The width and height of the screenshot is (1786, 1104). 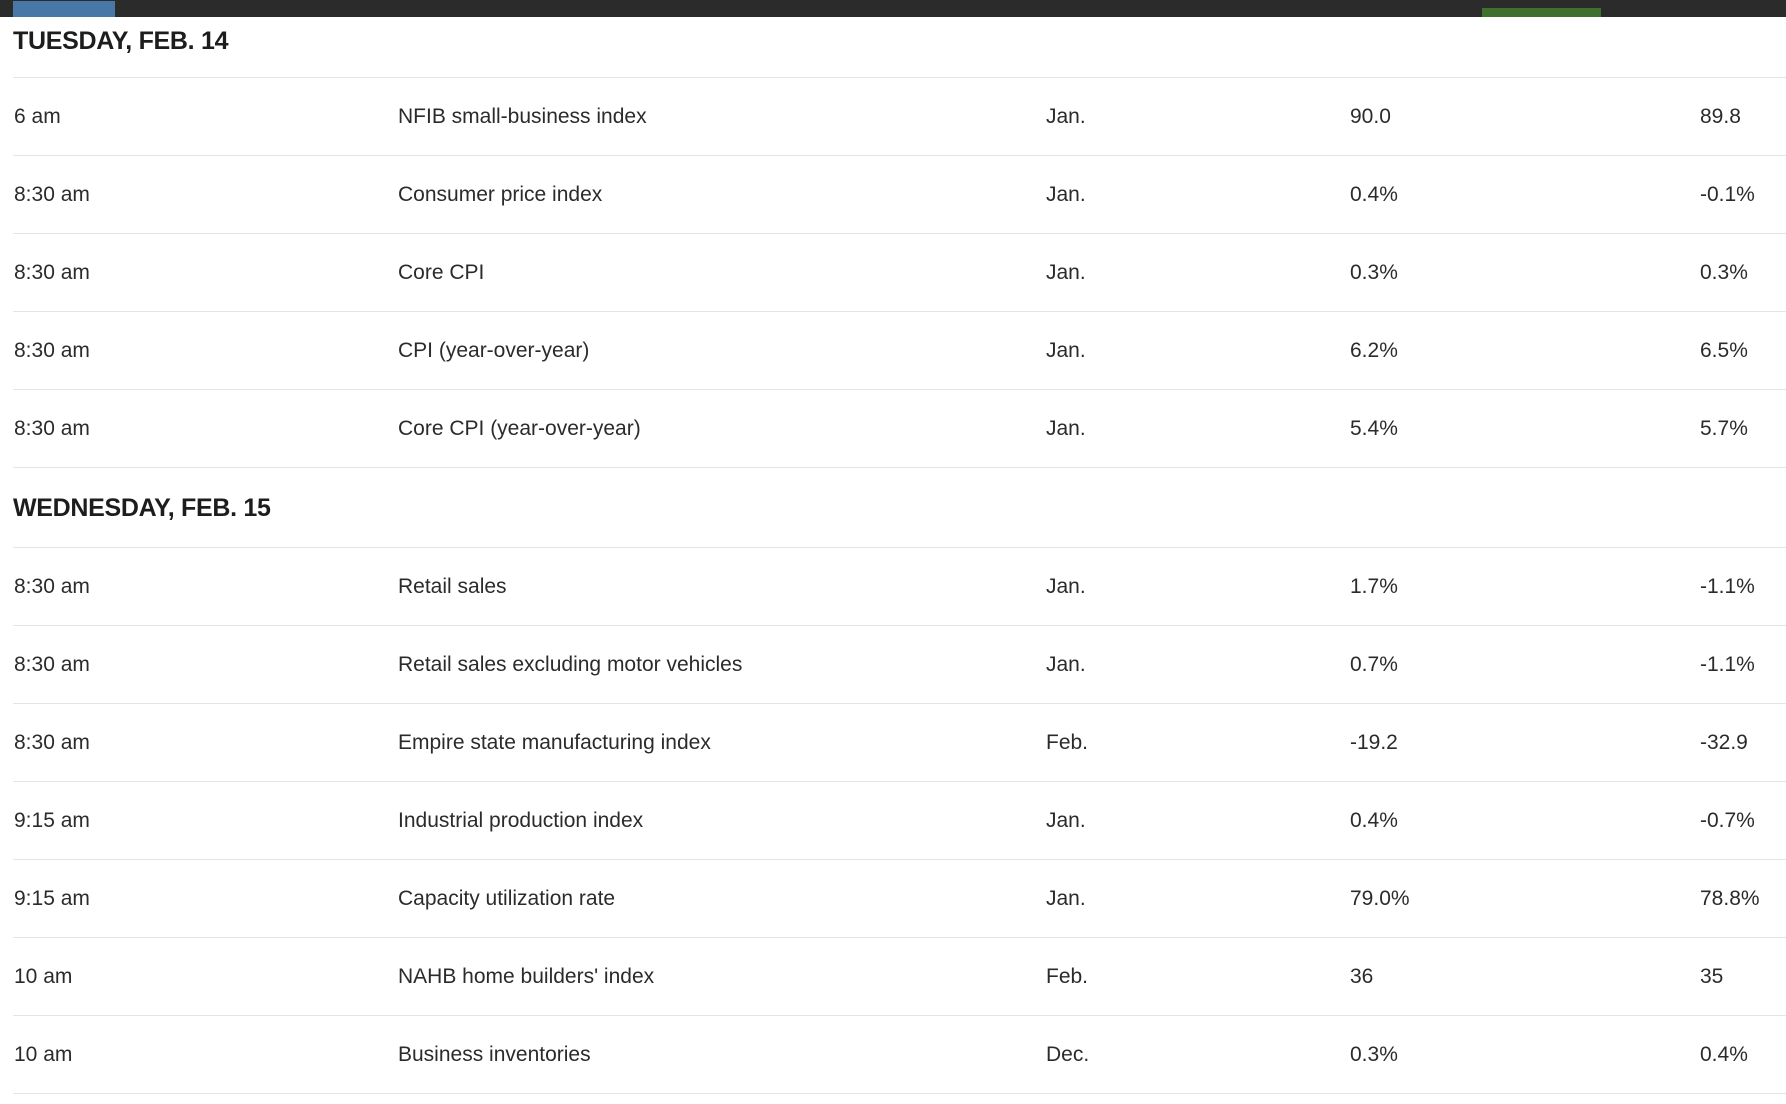 What do you see at coordinates (507, 898) in the screenshot?
I see `report-cell: Capacity utilization rate` at bounding box center [507, 898].